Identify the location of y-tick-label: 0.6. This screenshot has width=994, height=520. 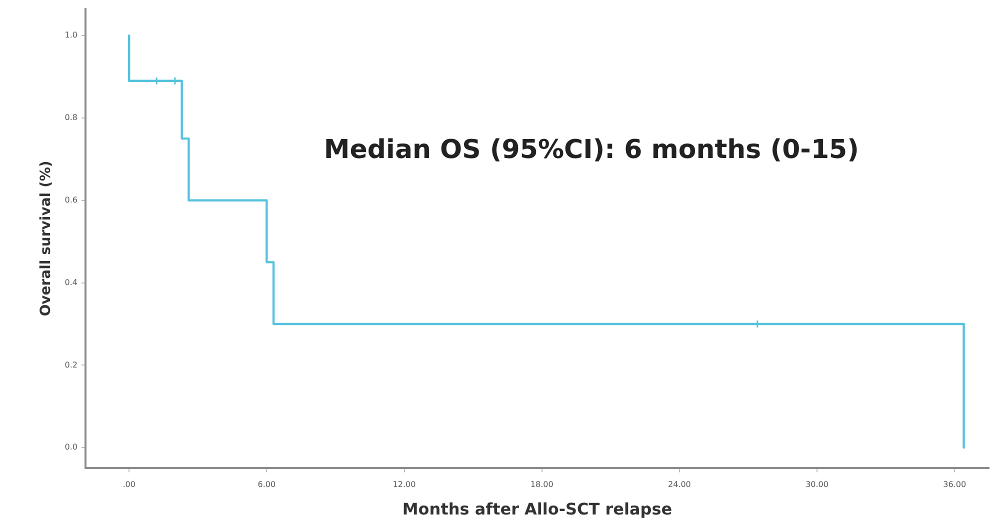
(71, 199).